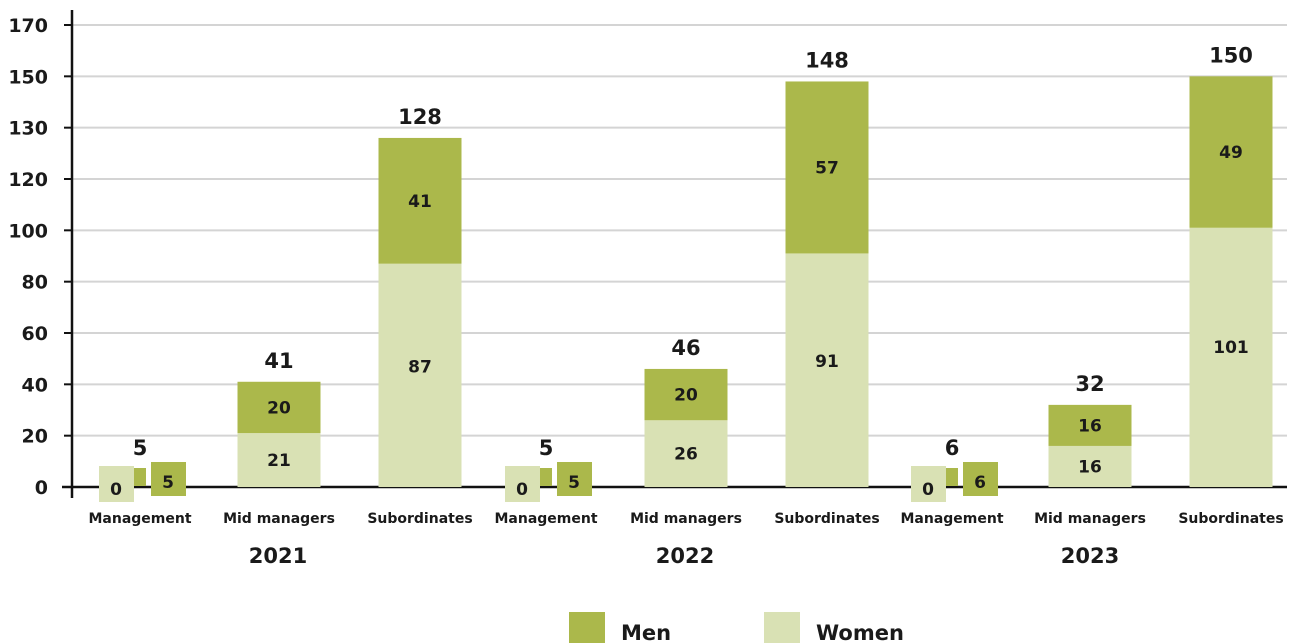 The height and width of the screenshot is (643, 1293). I want to click on men-value-label: 57, so click(827, 168).